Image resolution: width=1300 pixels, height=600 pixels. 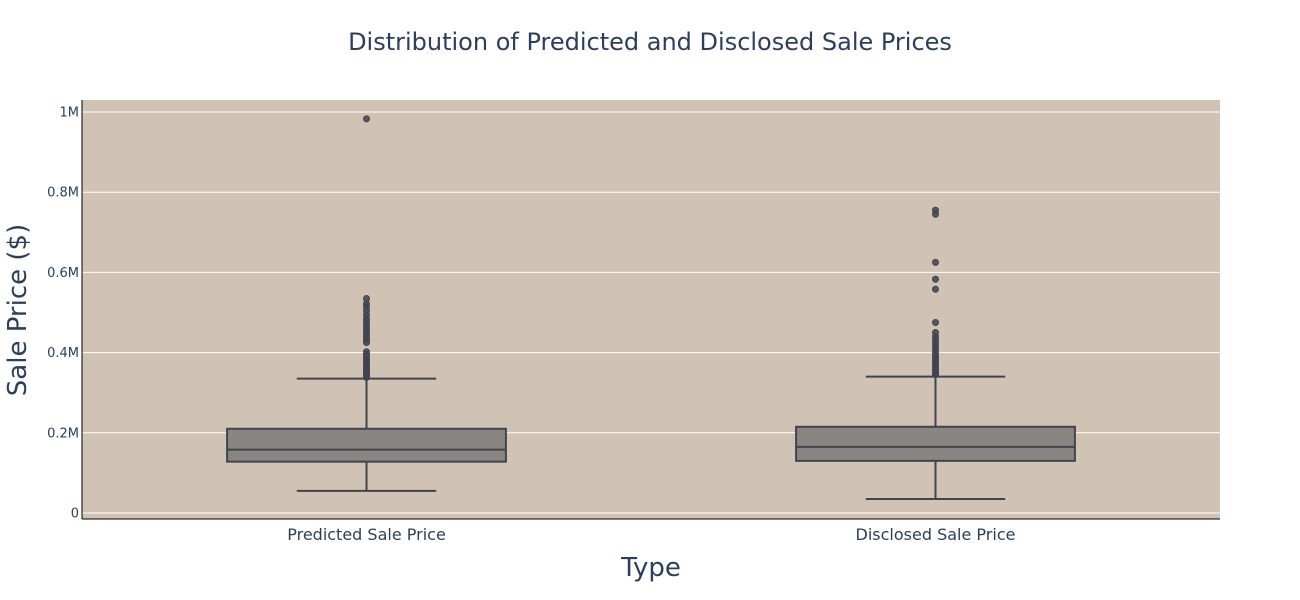 I want to click on x-tick-label: Disclosed Sale Price, so click(x=936, y=534).